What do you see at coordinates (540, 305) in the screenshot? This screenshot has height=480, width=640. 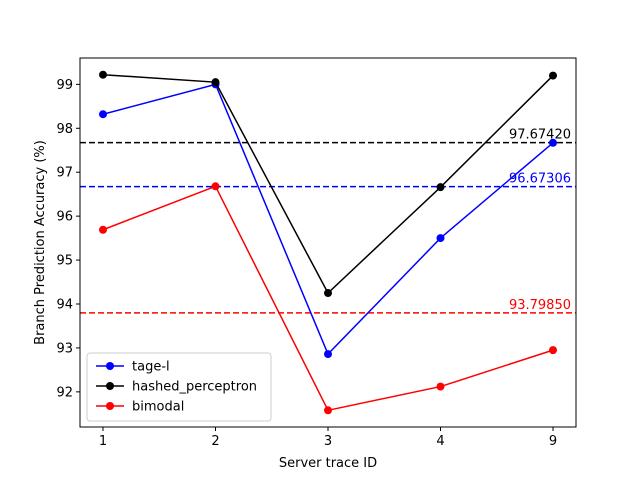 I see `mean-label-2: 93.79850` at bounding box center [540, 305].